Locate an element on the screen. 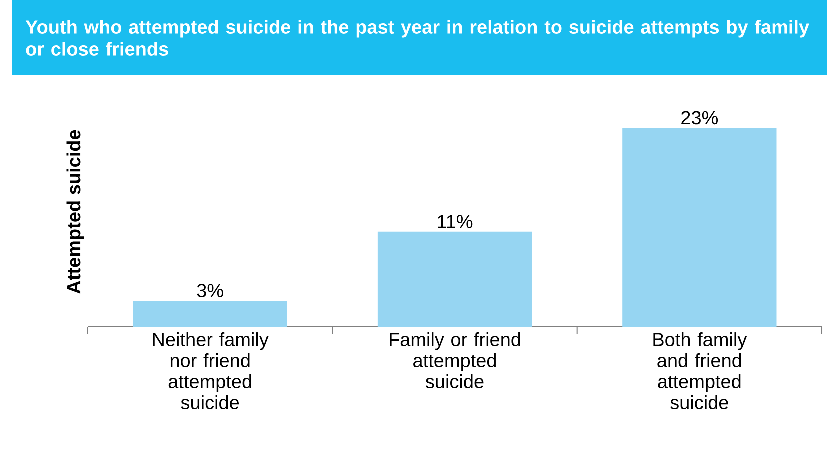 Image resolution: width=827 pixels, height=455 pixels. data-label: 23% is located at coordinates (700, 118).